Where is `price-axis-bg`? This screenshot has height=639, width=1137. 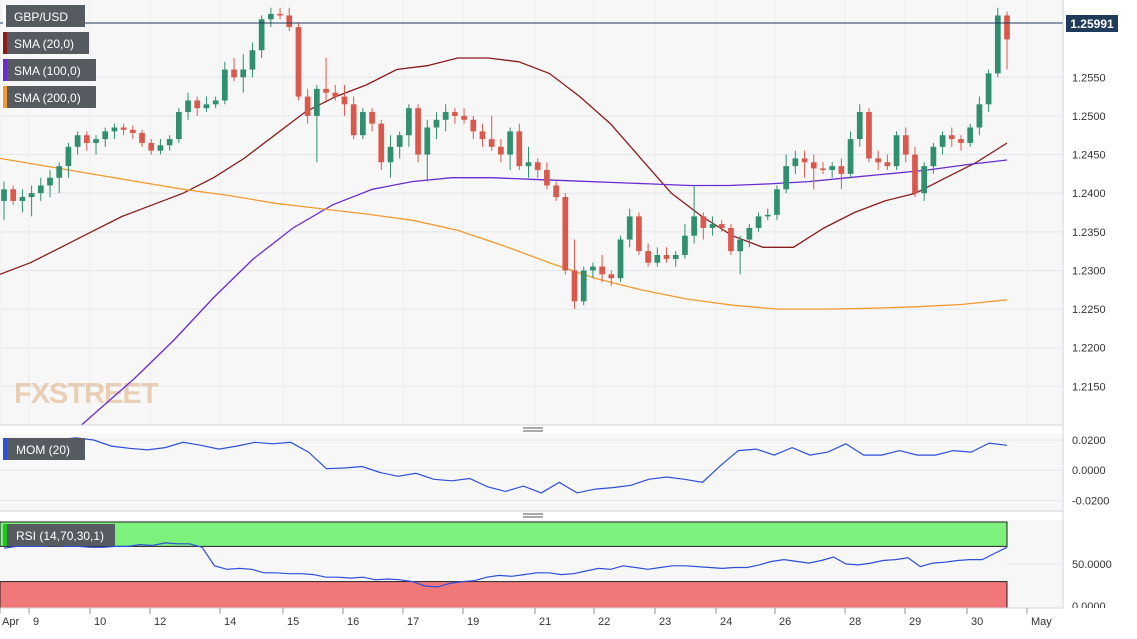
price-axis-bg is located at coordinates (1100, 212).